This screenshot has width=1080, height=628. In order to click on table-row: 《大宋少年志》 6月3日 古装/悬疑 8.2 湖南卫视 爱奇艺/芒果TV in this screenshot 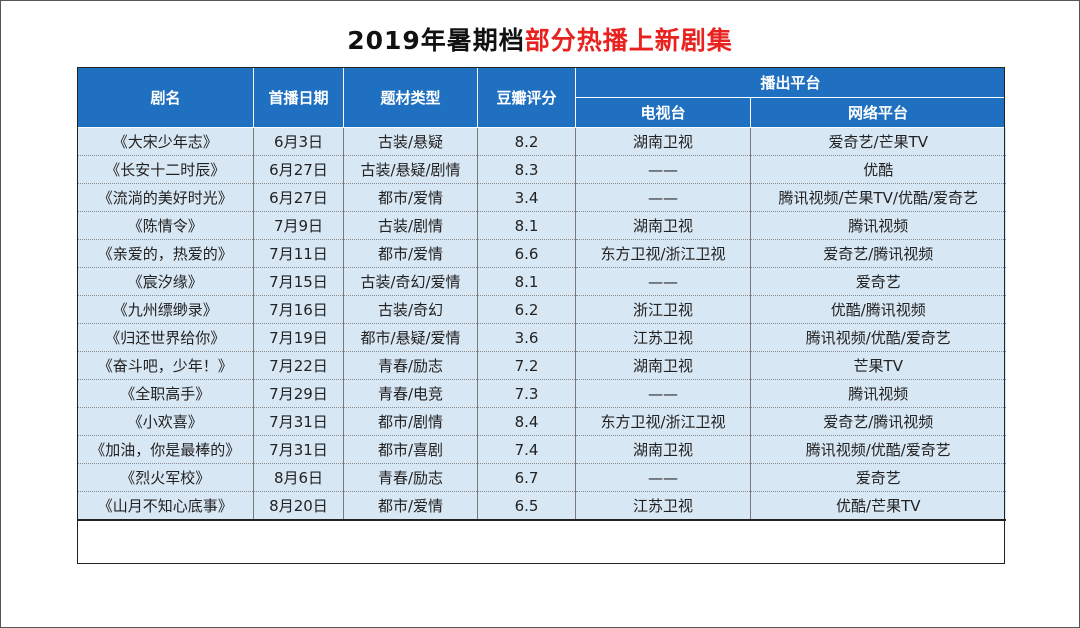, I will do `click(541, 141)`.